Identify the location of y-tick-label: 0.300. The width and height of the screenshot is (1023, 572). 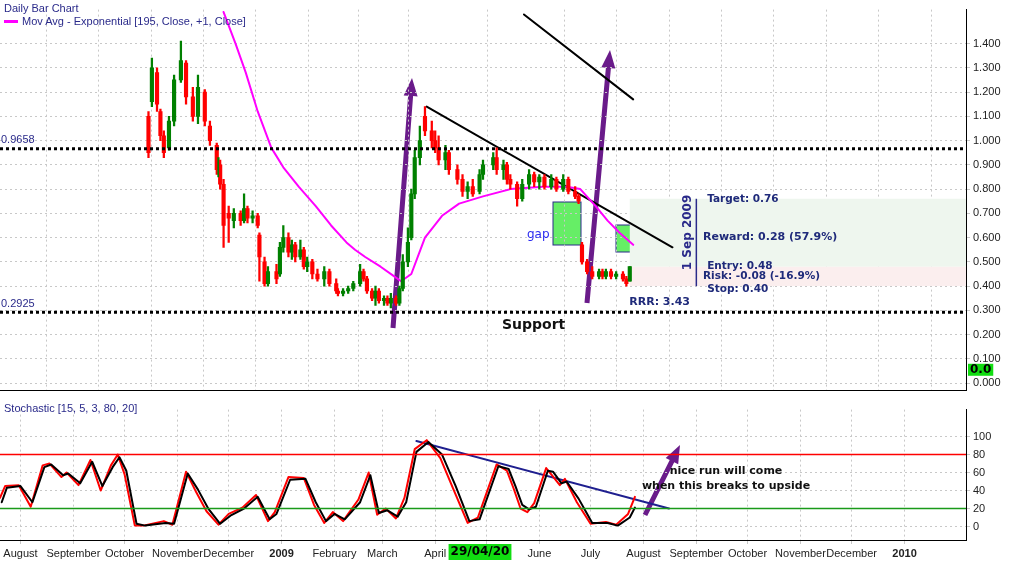
(987, 309).